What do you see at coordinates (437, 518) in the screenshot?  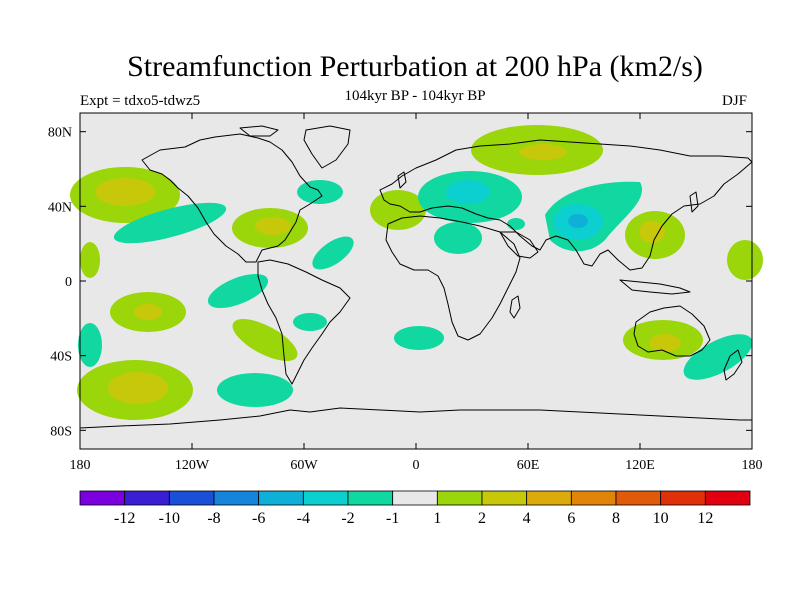 I see `colorbar-label: 1` at bounding box center [437, 518].